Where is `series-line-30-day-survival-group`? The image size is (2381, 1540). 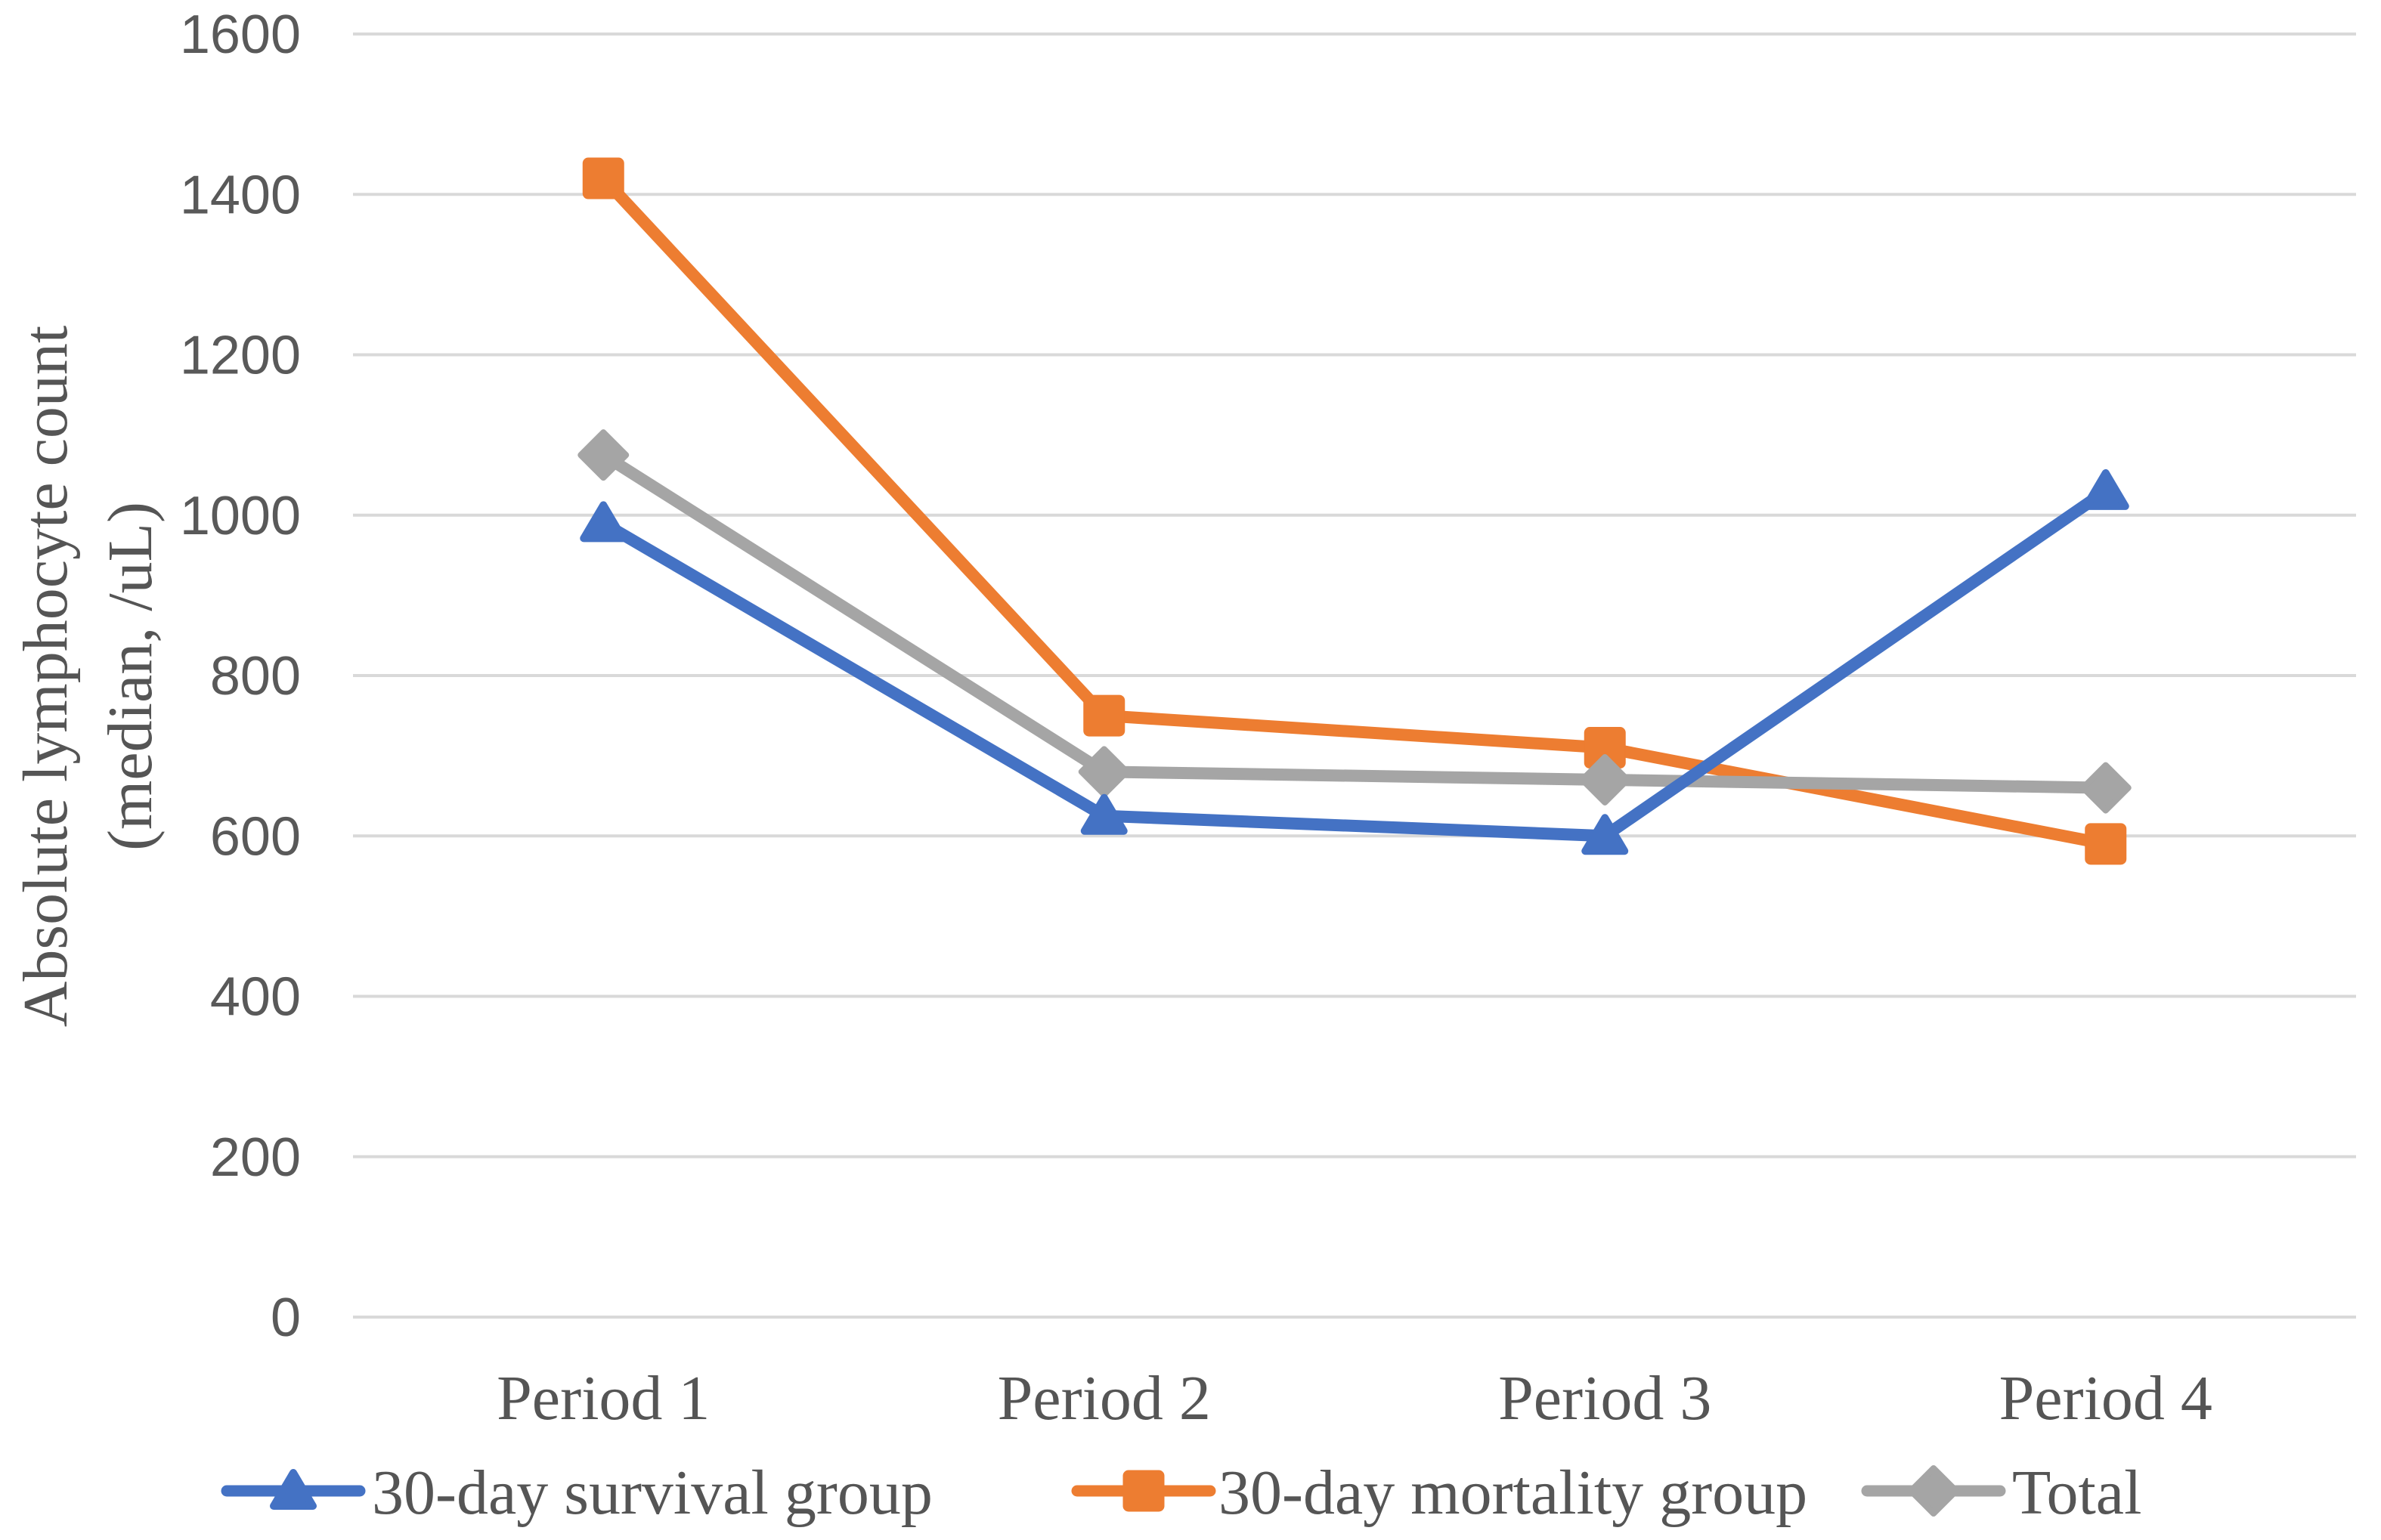 series-line-30-day-survival-group is located at coordinates (1354, 663).